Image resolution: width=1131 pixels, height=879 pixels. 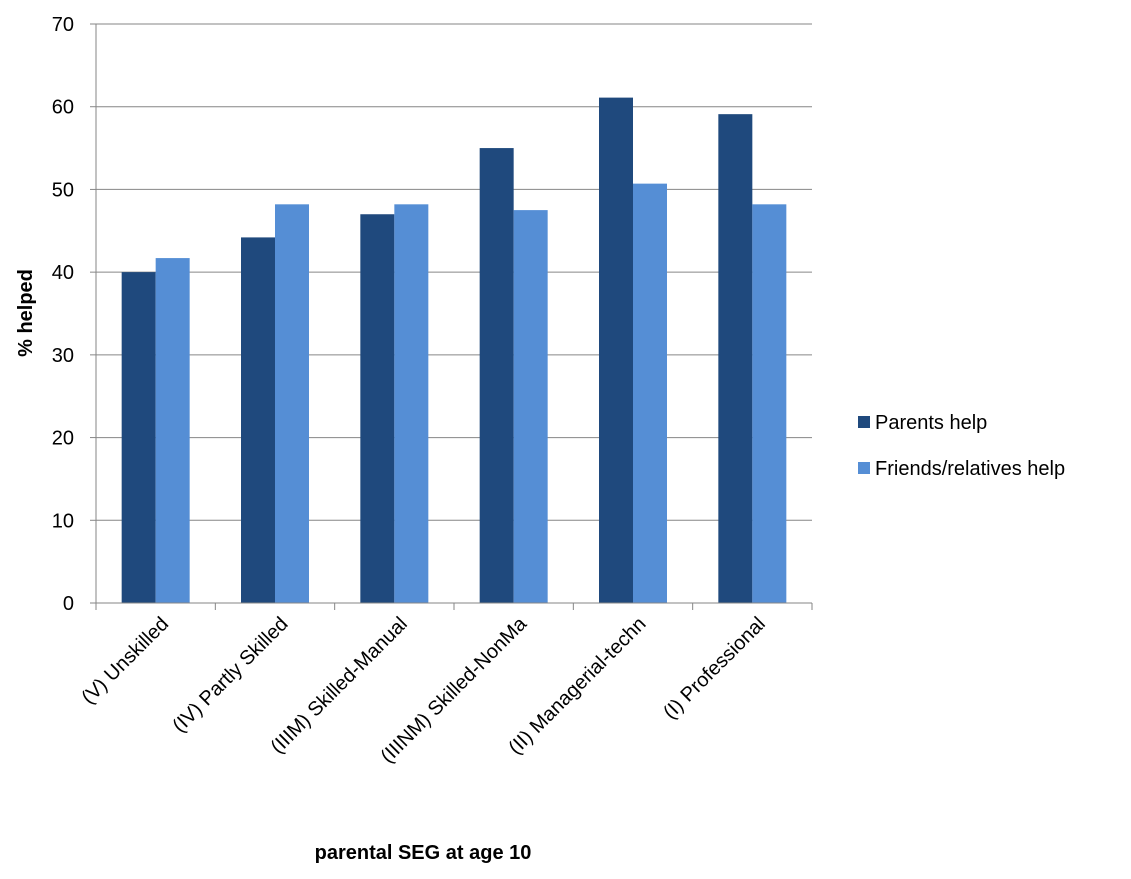 I want to click on x-tick-label: (IIIM) Skilled-Manual, so click(x=339, y=685).